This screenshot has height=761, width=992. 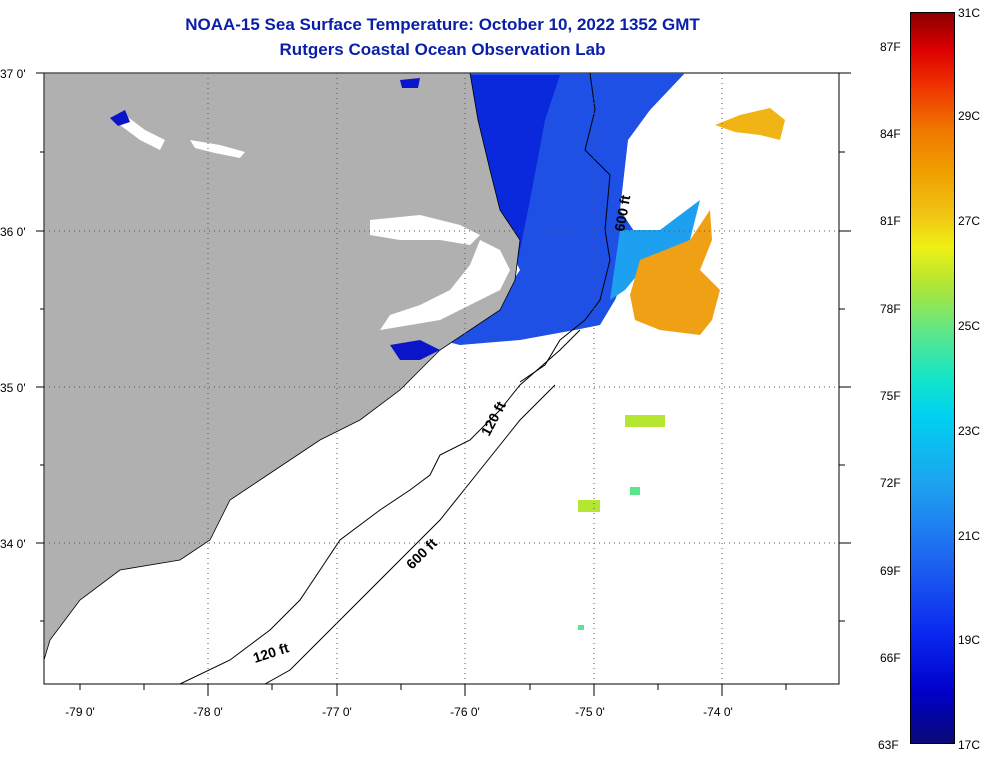 What do you see at coordinates (969, 536) in the screenshot?
I see `colorbar-c-label: 21C` at bounding box center [969, 536].